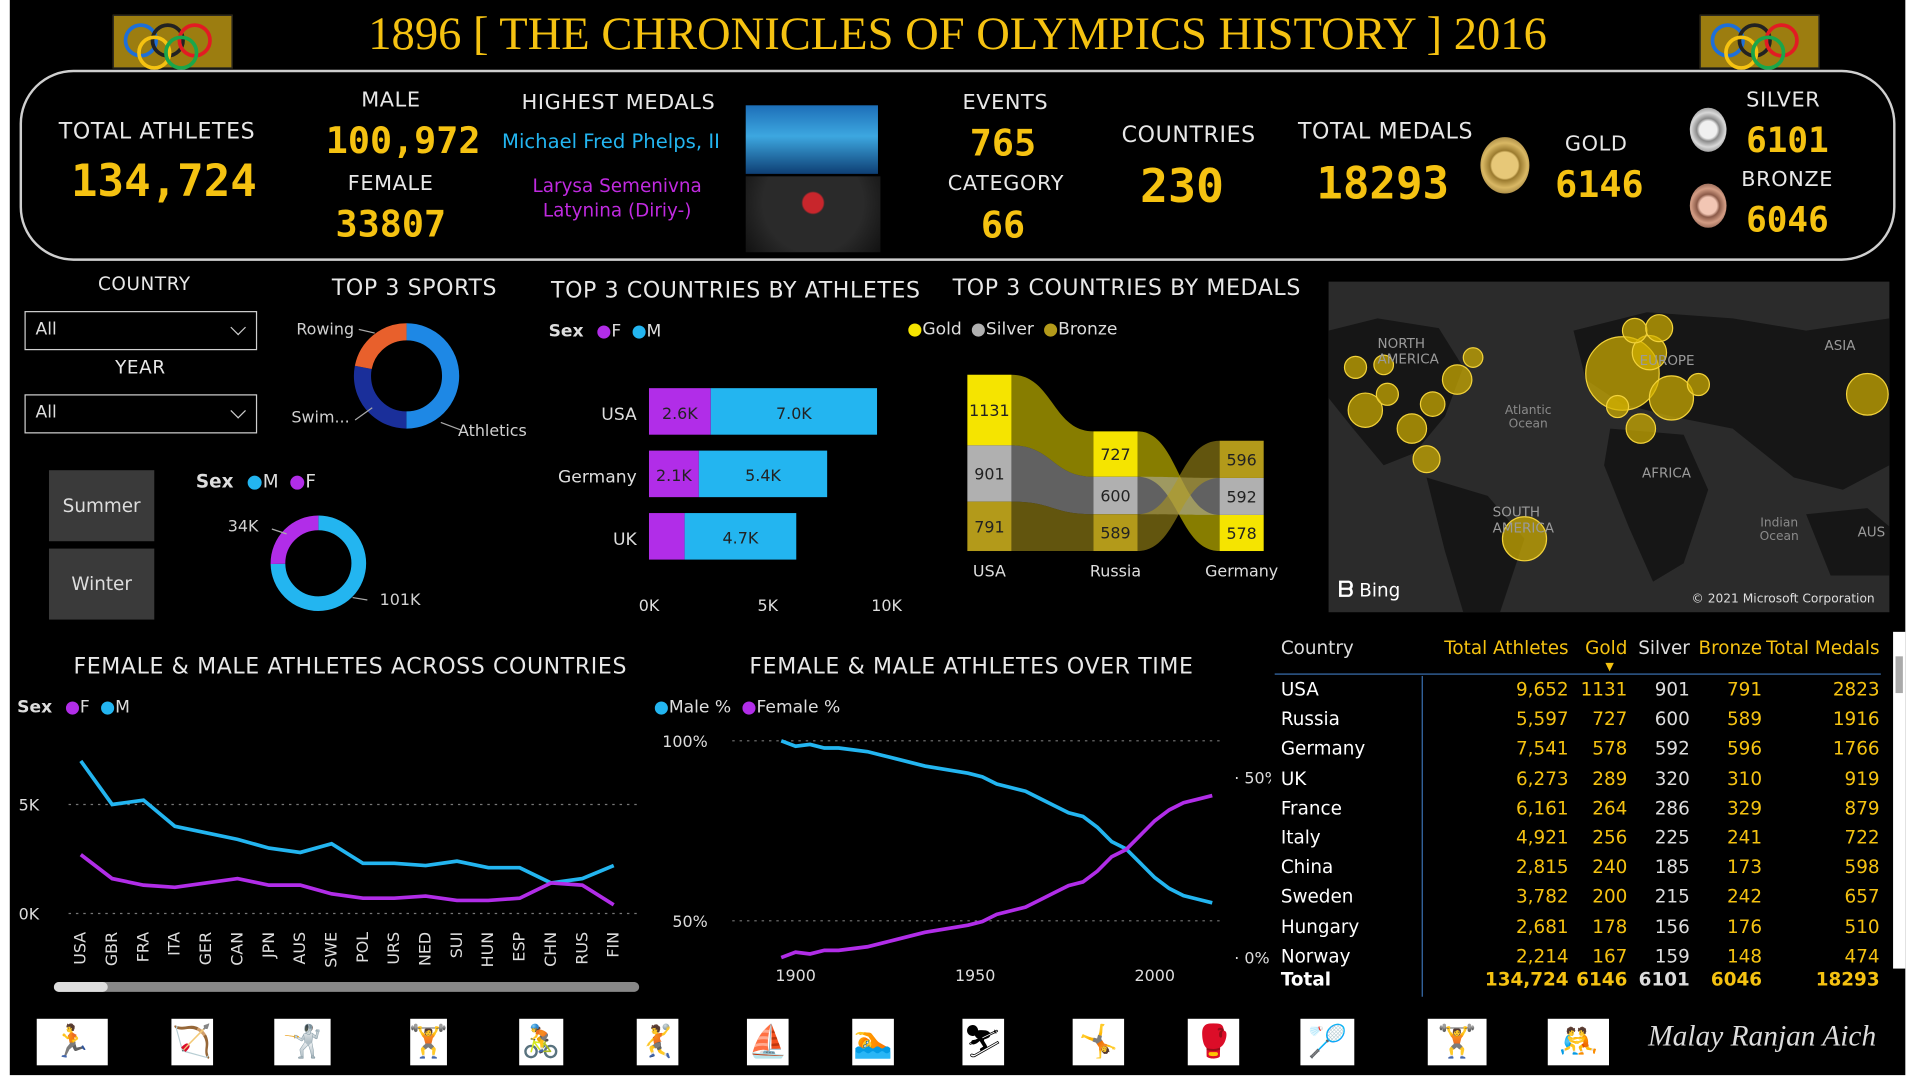 The height and width of the screenshot is (1080, 1920). What do you see at coordinates (73, 707) in the screenshot?
I see `across-legend: Sex ●F ●M` at bounding box center [73, 707].